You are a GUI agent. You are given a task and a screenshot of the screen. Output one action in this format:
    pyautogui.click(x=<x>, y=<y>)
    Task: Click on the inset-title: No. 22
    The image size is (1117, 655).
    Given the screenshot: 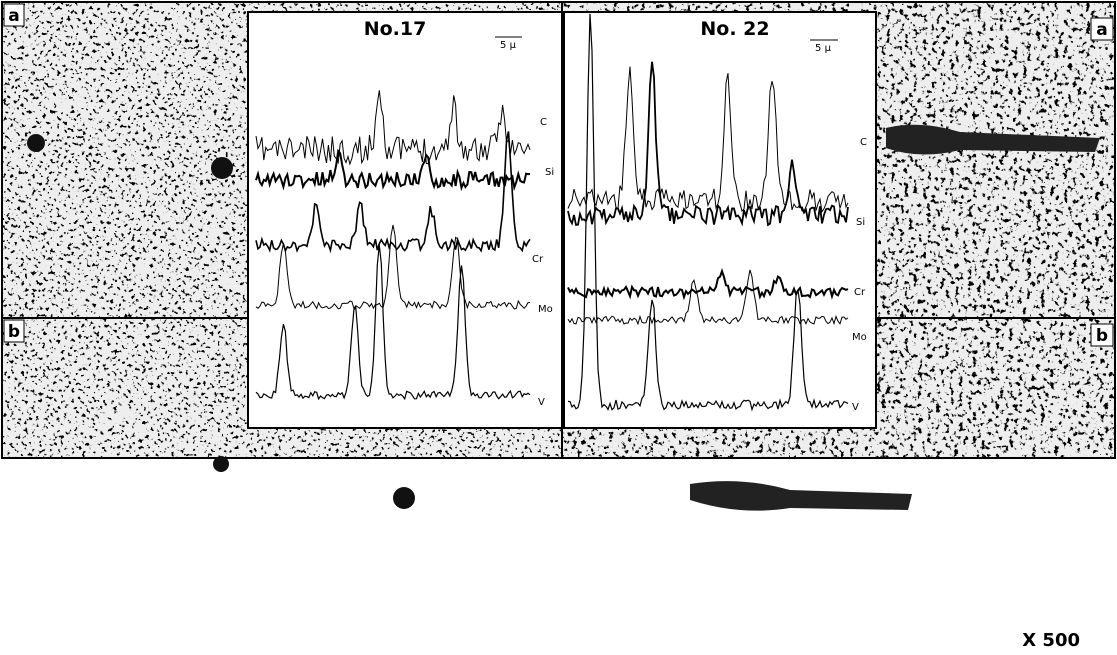 What is the action you would take?
    pyautogui.click(x=734, y=29)
    